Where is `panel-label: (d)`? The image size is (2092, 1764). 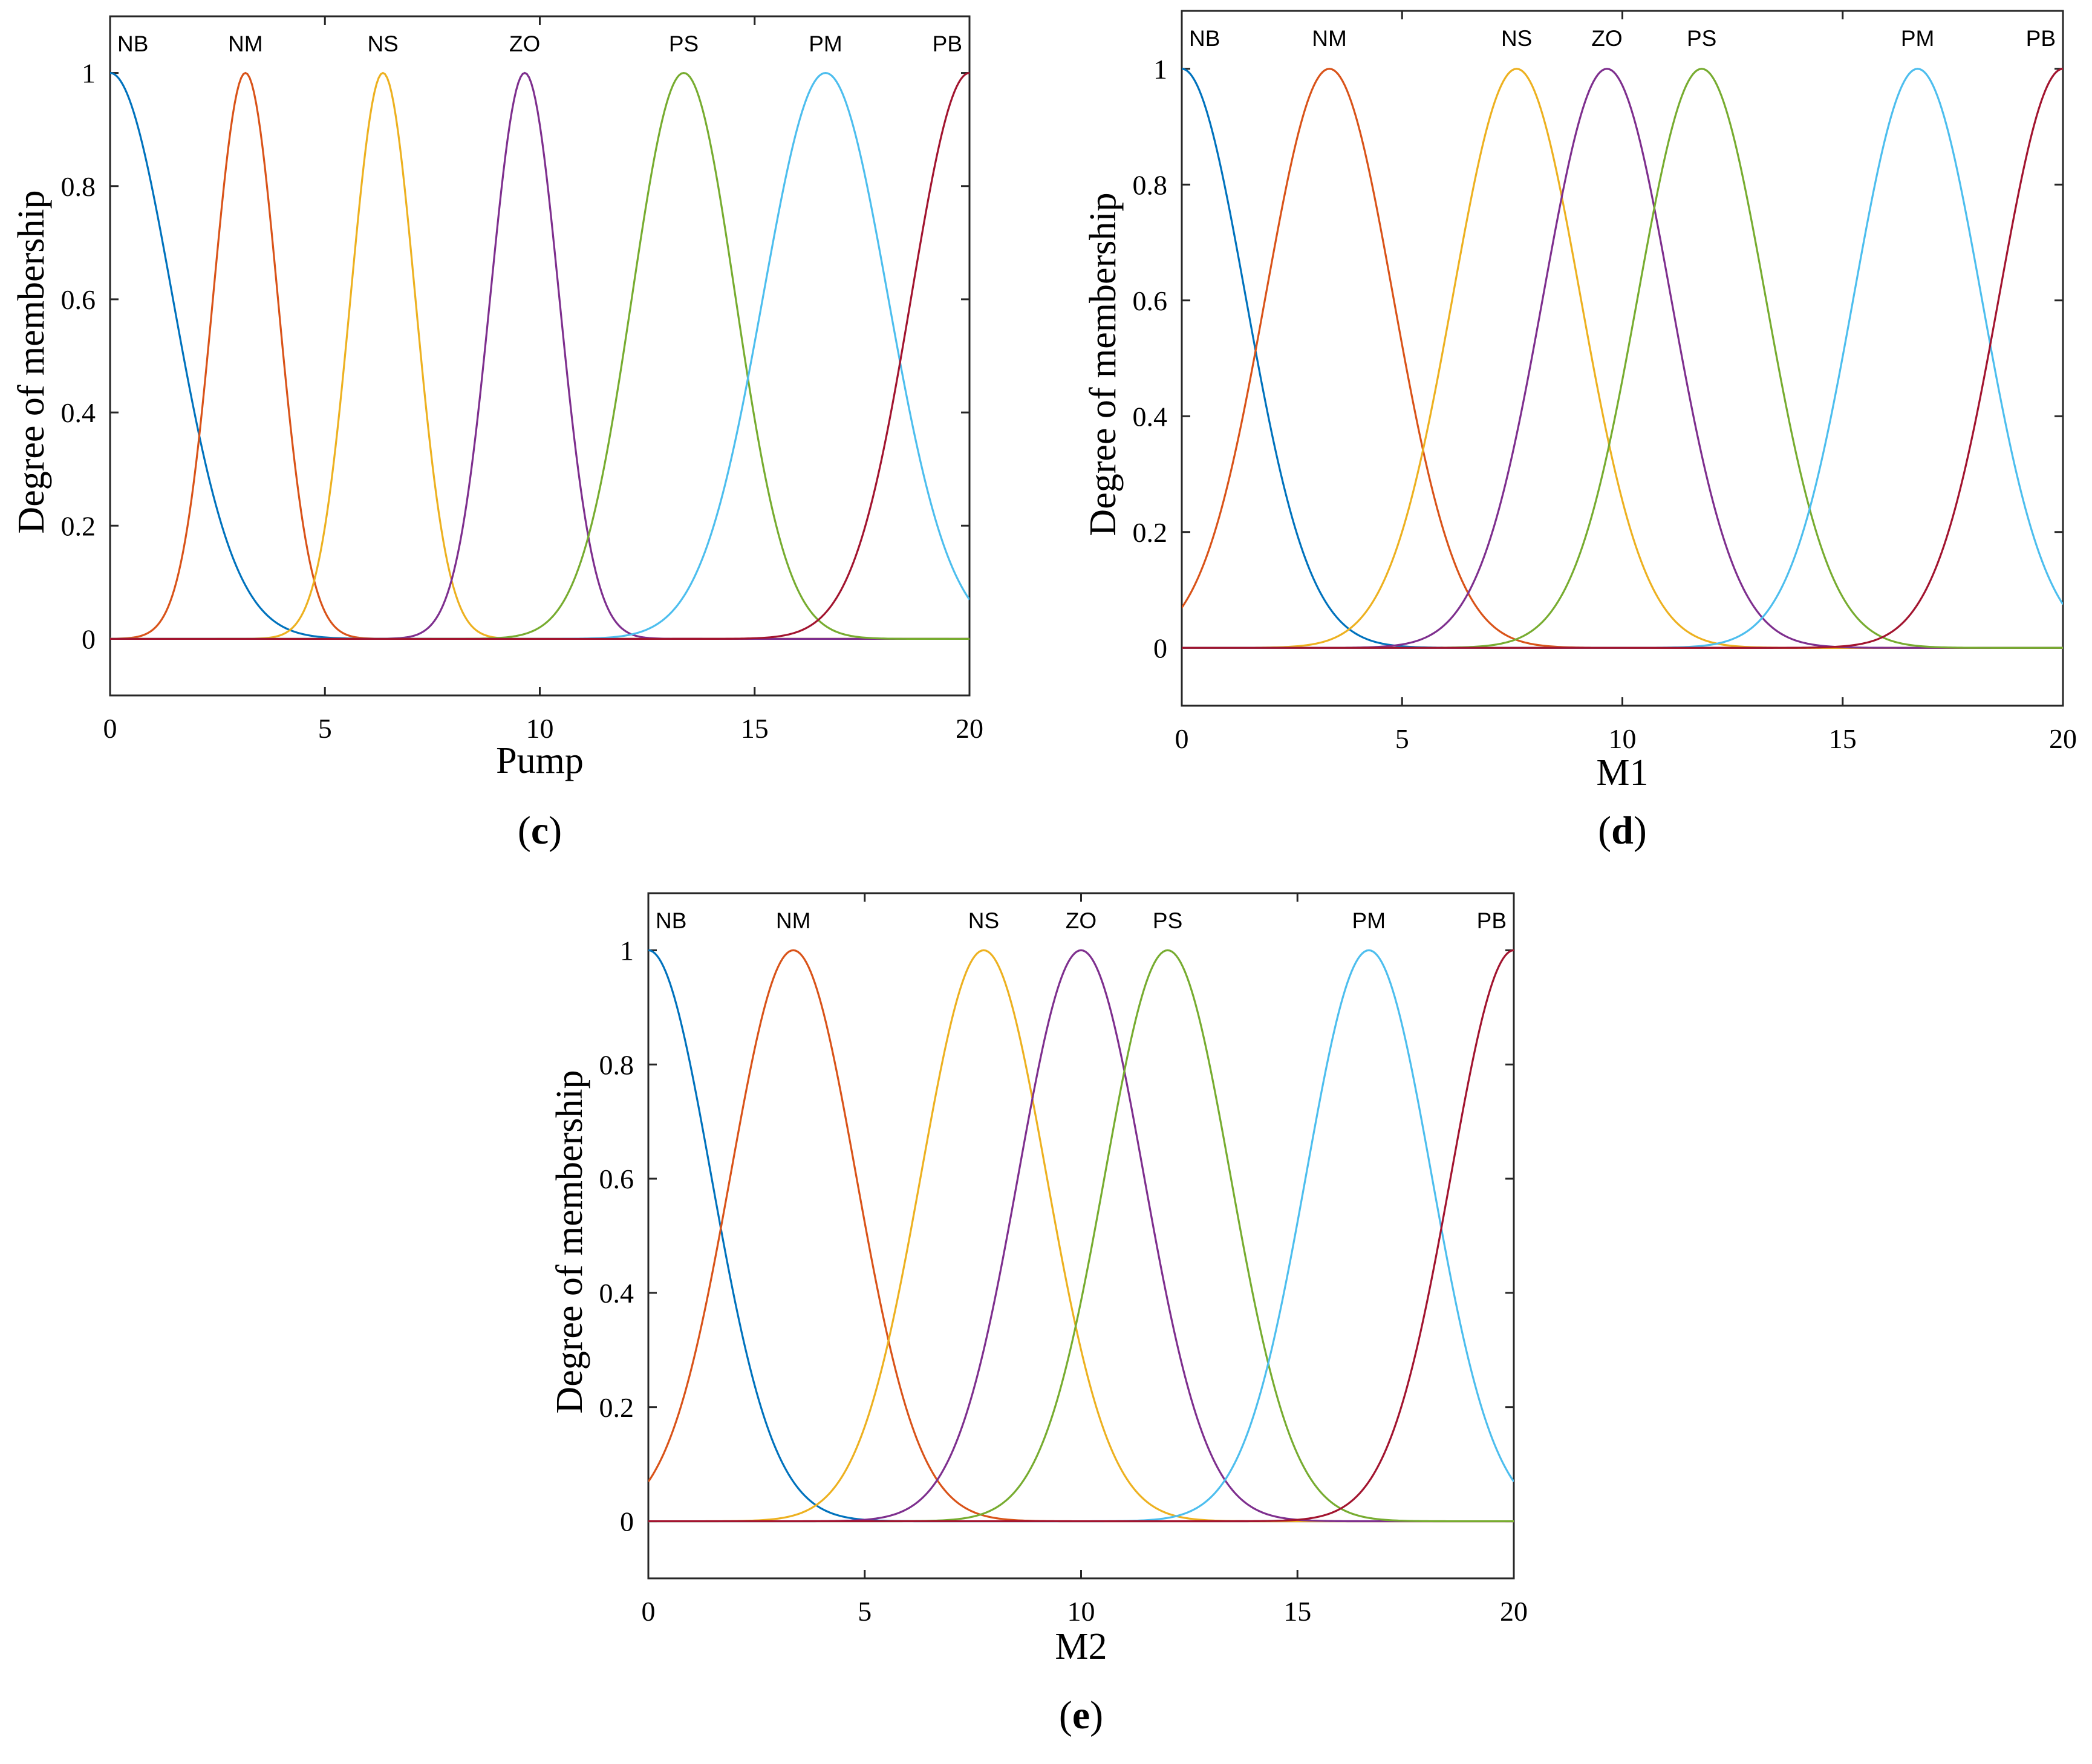
panel-label: (d) is located at coordinates (1622, 831).